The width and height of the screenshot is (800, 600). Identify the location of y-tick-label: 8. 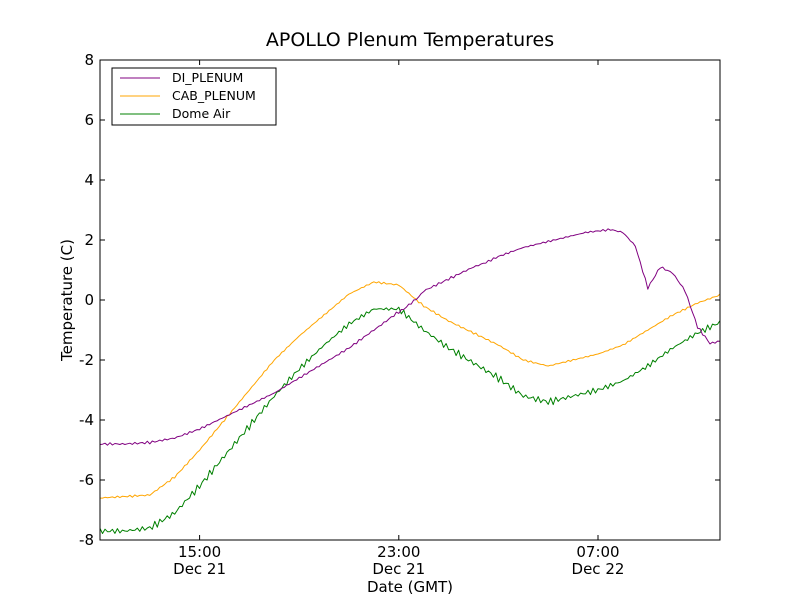
(89, 60).